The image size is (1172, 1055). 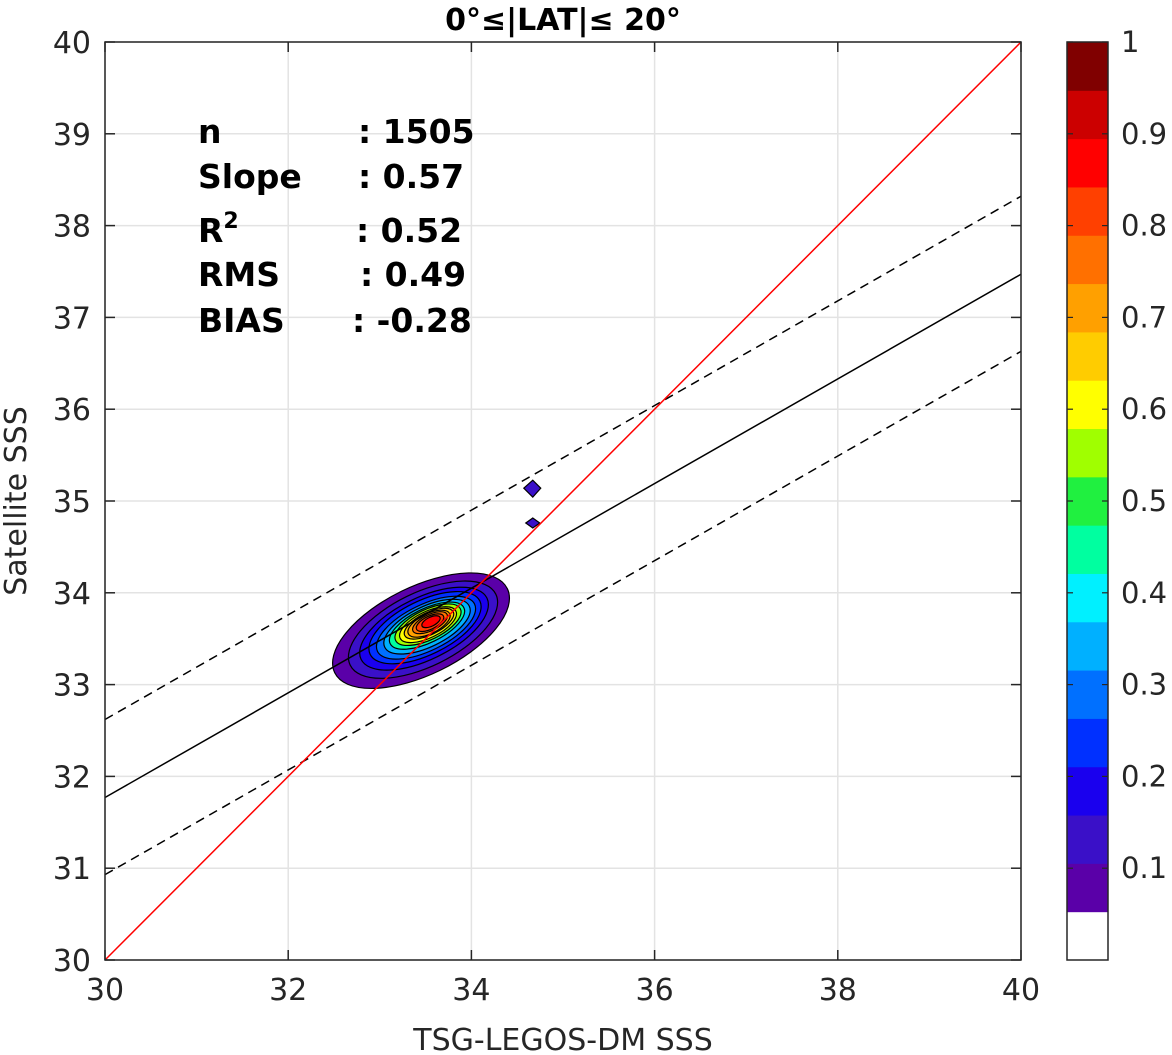 I want to click on colorbar-tick-label: 0.7, so click(x=1144, y=317).